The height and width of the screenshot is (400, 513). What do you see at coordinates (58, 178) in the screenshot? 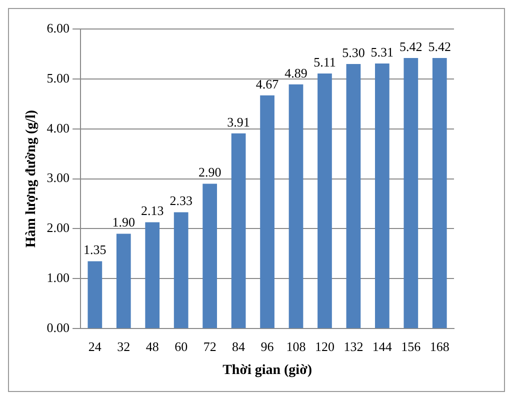
I see `y-tick-label: 3.00` at bounding box center [58, 178].